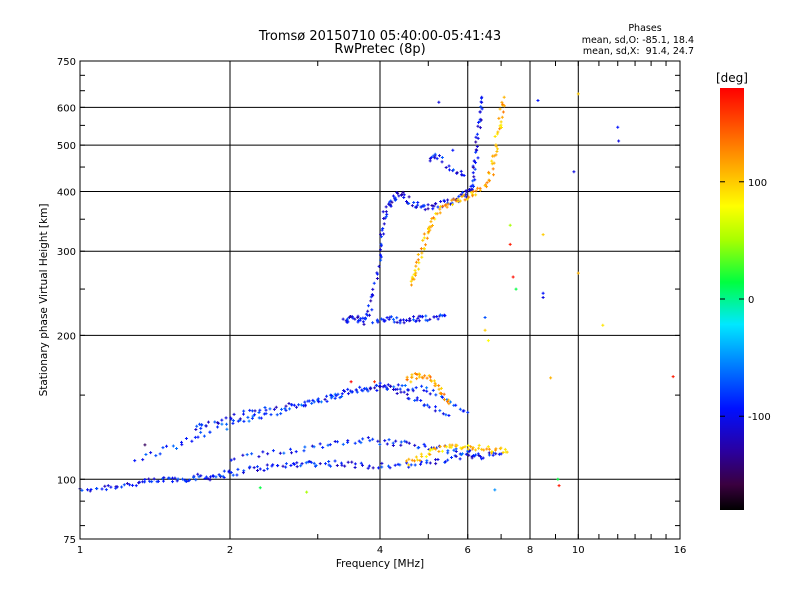 The image size is (800, 600). I want to click on y-tick-label: 200, so click(66, 336).